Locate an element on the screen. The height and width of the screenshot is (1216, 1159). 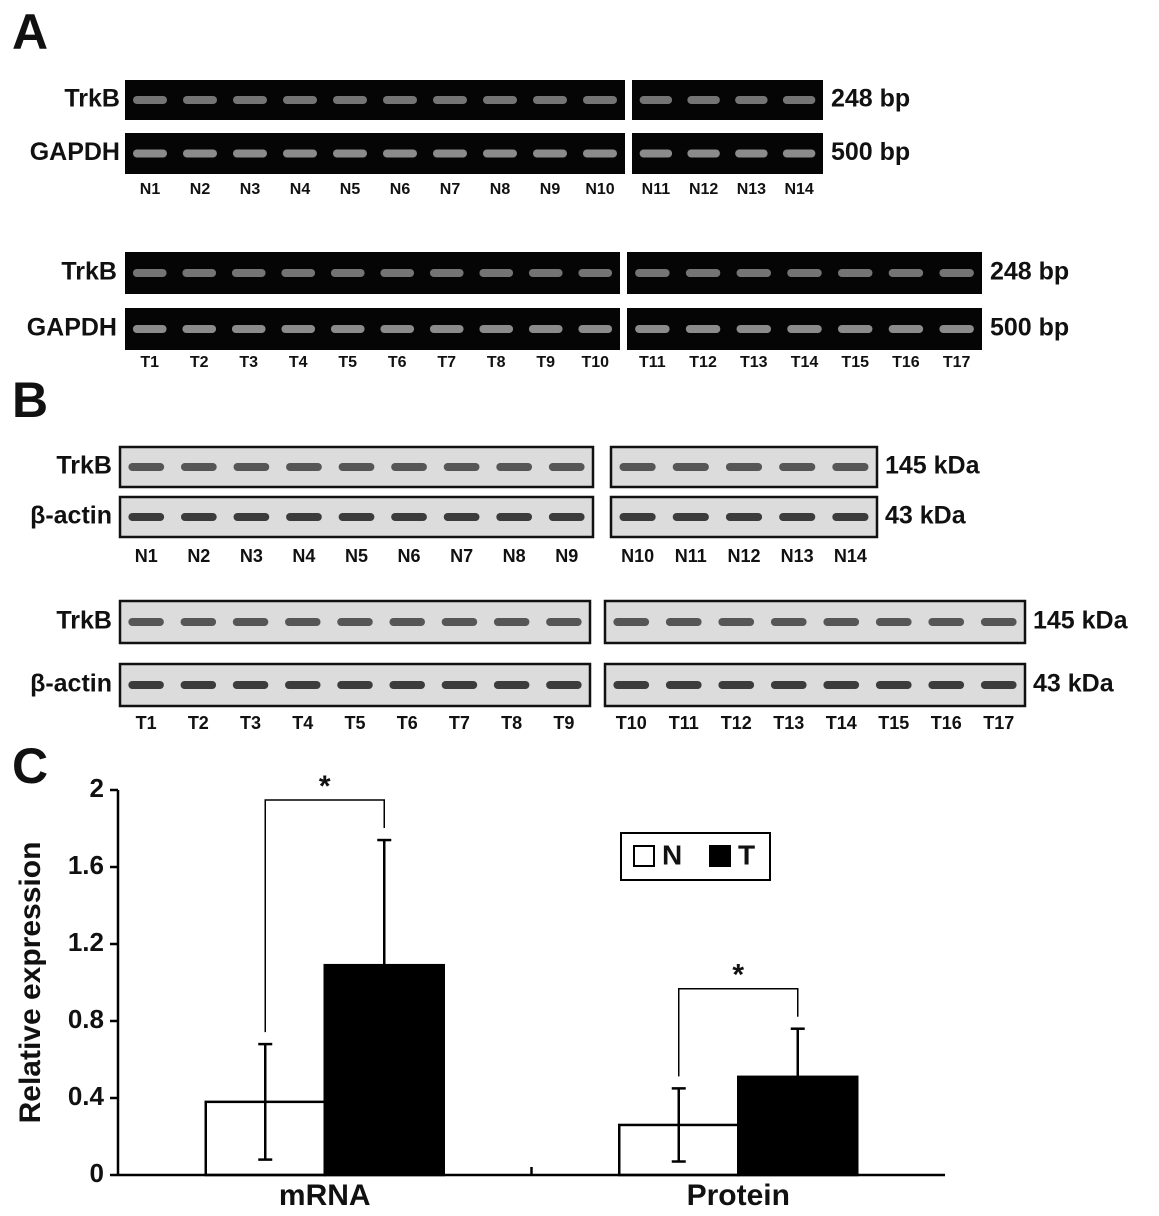
lane-label: T12 is located at coordinates (736, 723).